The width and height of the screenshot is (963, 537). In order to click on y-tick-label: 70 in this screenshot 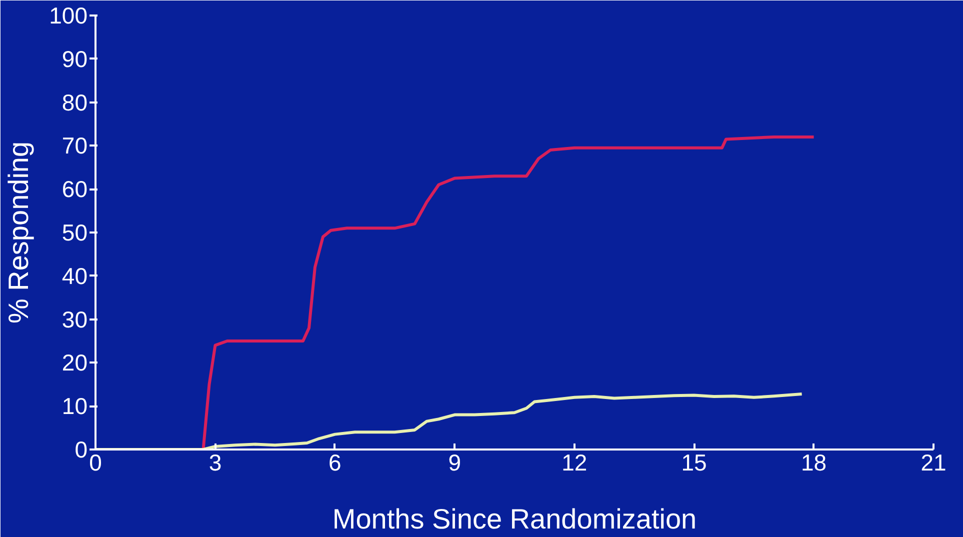, I will do `click(75, 145)`.